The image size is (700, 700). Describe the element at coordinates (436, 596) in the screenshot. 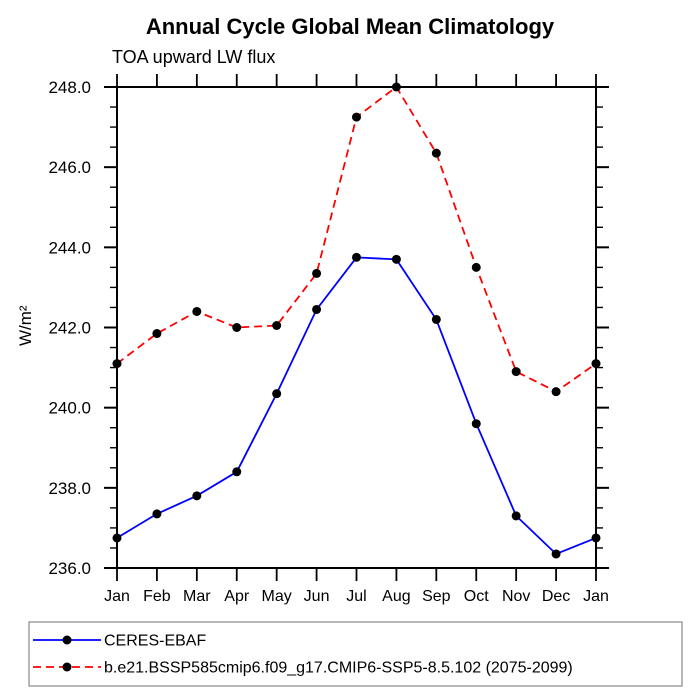

I see `x-tick-label: Sep` at that location.